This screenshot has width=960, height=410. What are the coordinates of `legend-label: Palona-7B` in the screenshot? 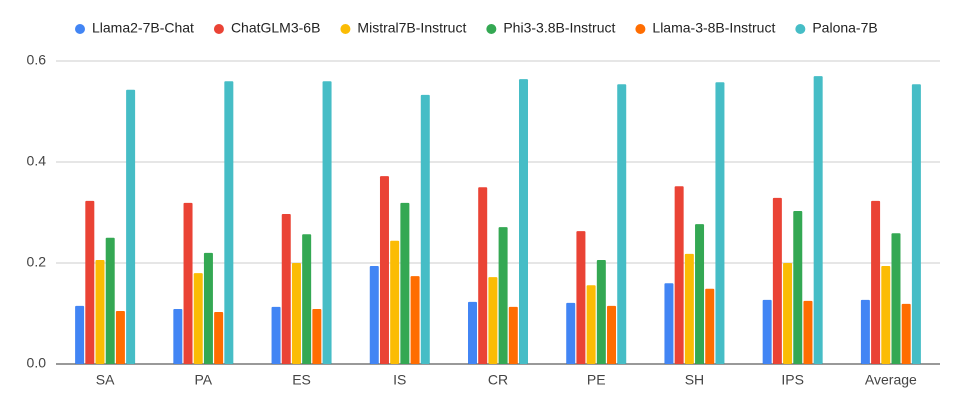 It's located at (844, 28).